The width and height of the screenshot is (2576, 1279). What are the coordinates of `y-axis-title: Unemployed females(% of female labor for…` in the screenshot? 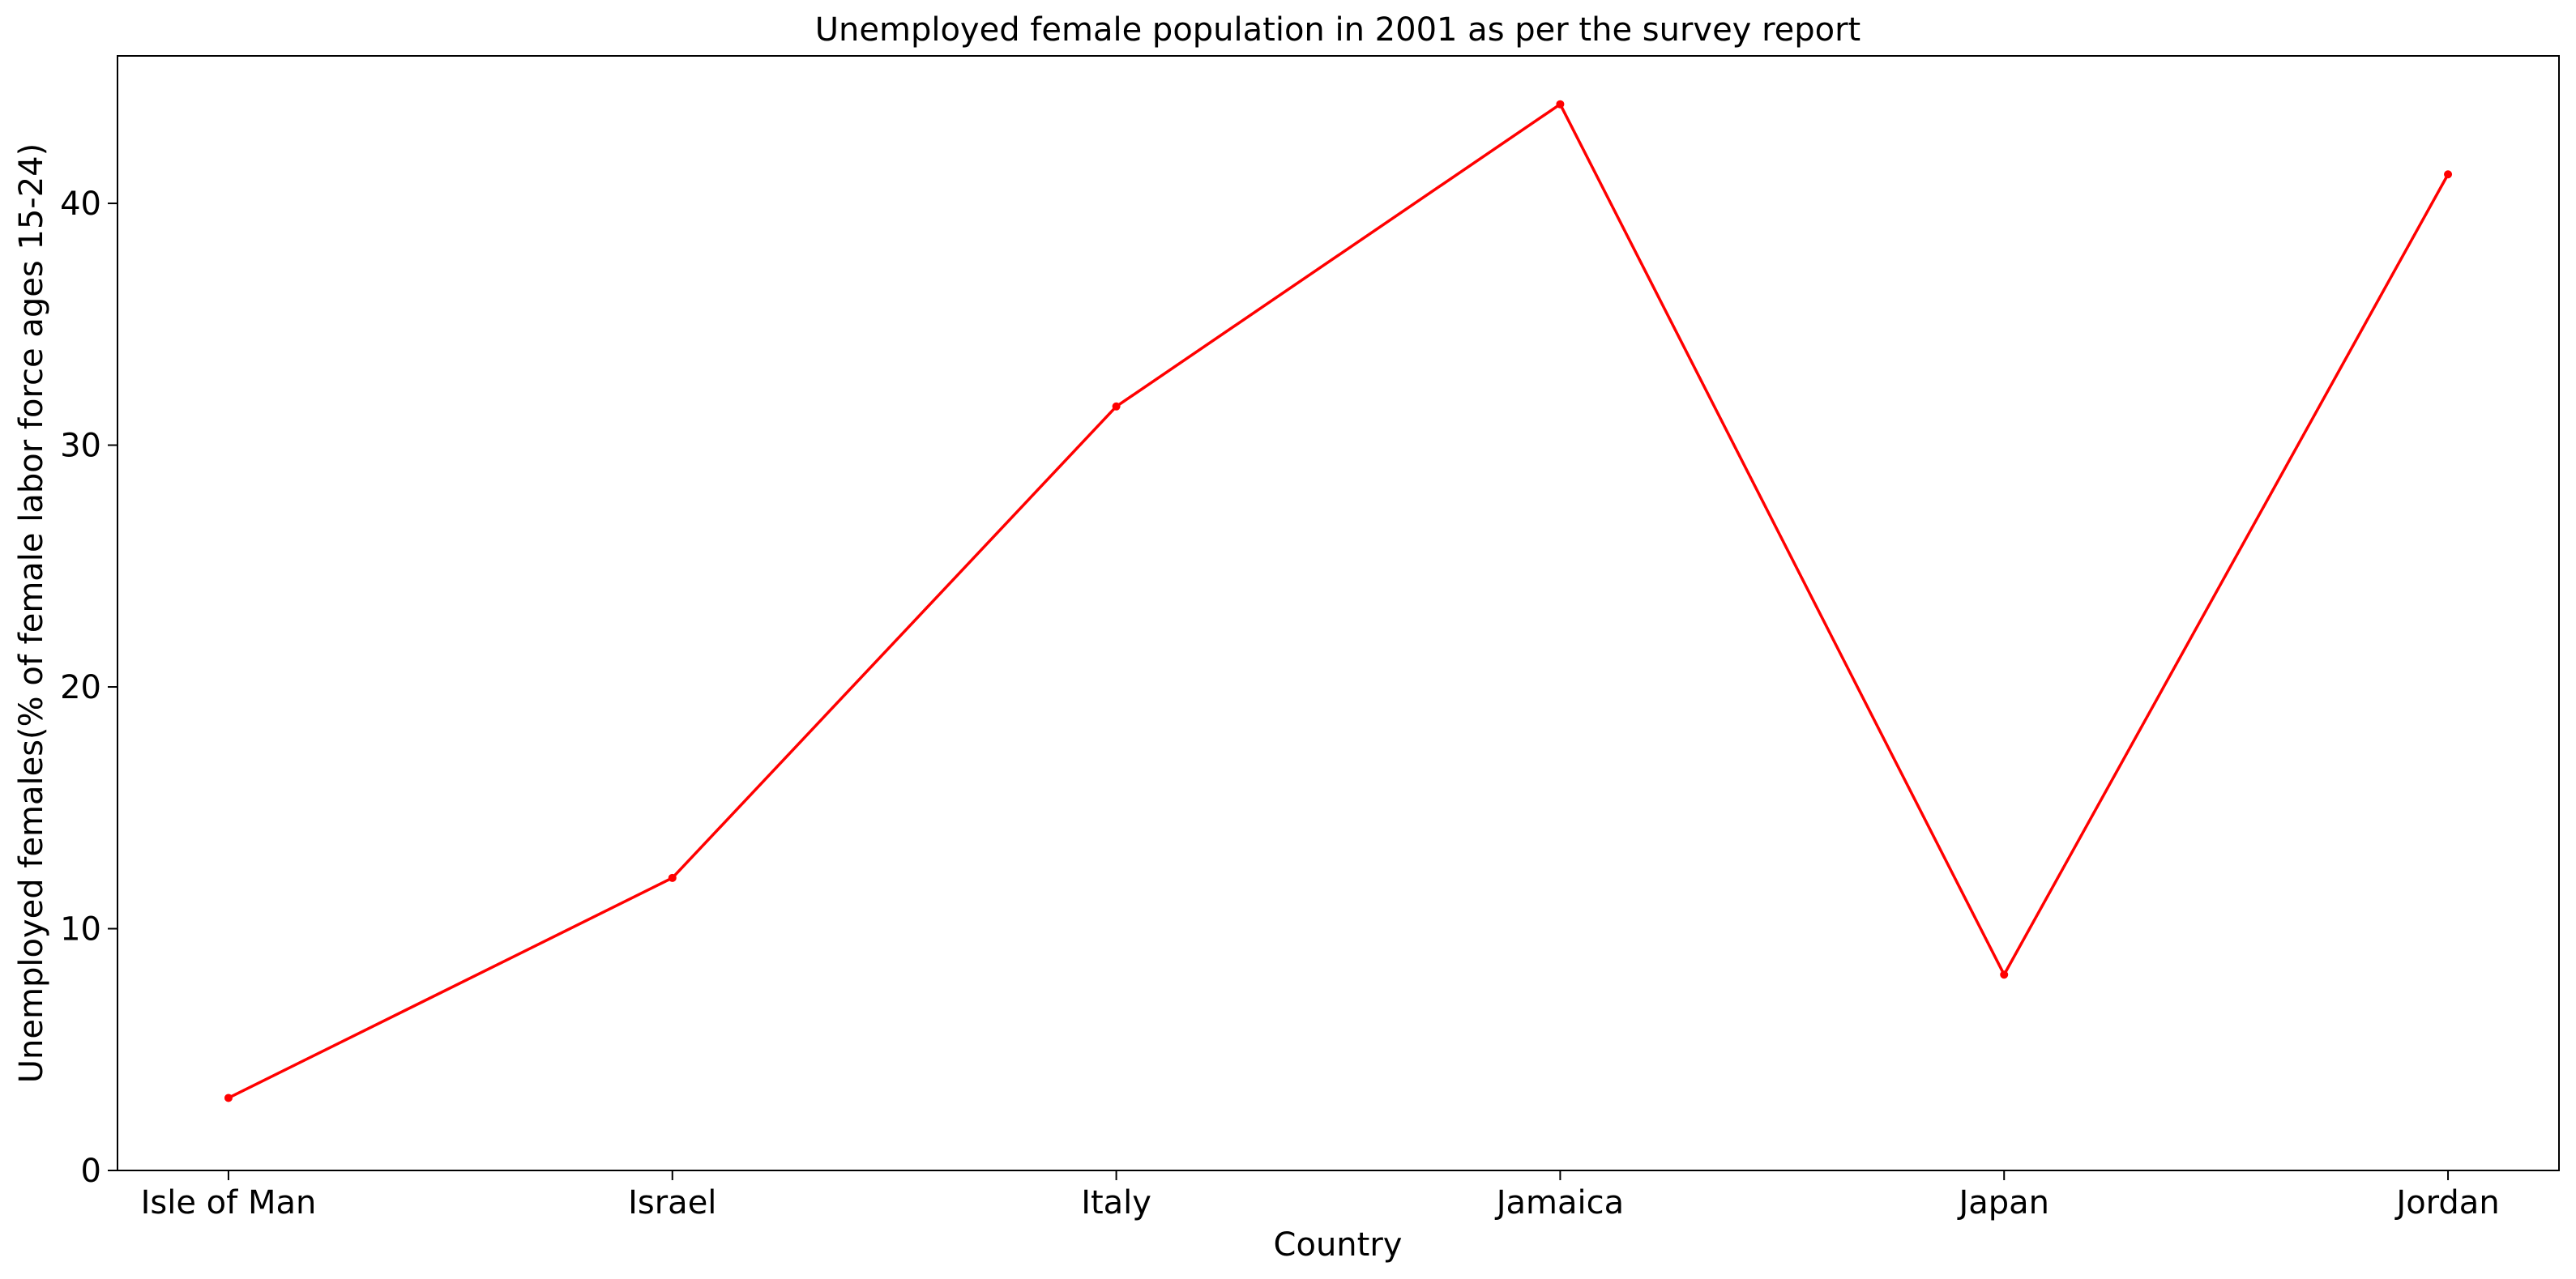 It's located at (31, 613).